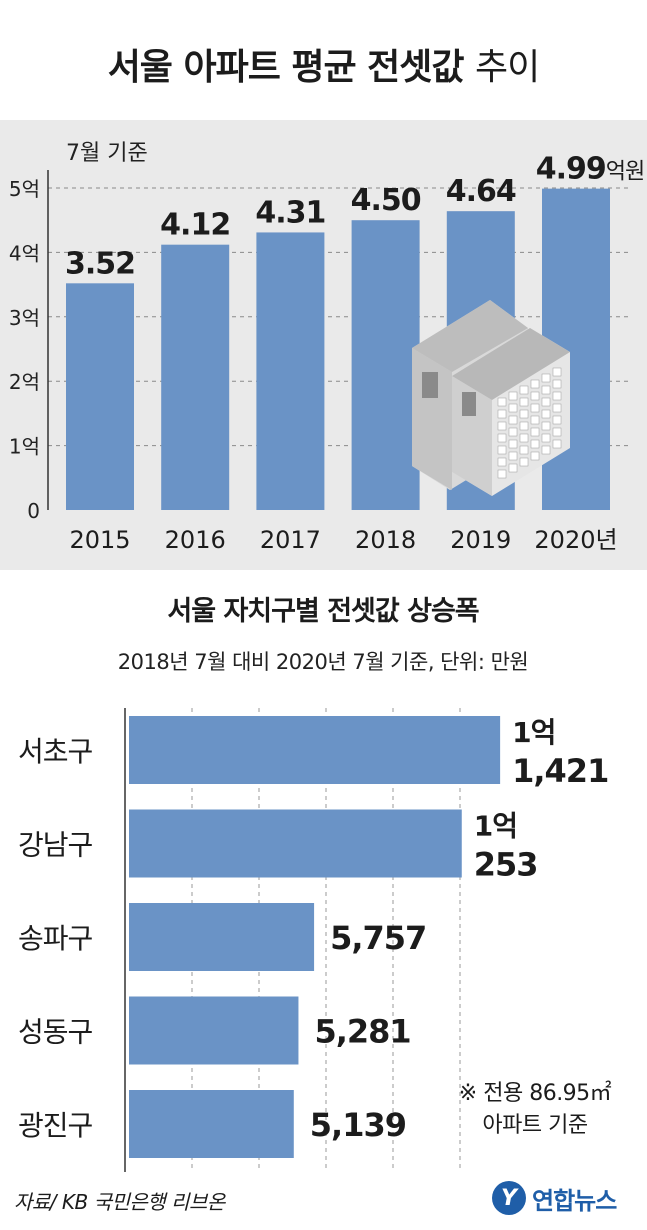 The image size is (647, 1230). What do you see at coordinates (469, 404) in the screenshot?
I see `building-front-door` at bounding box center [469, 404].